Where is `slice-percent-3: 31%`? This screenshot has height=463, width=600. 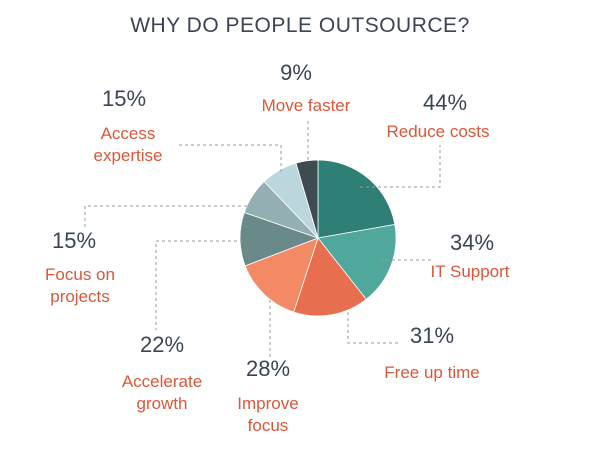
slice-percent-3: 31% is located at coordinates (432, 335).